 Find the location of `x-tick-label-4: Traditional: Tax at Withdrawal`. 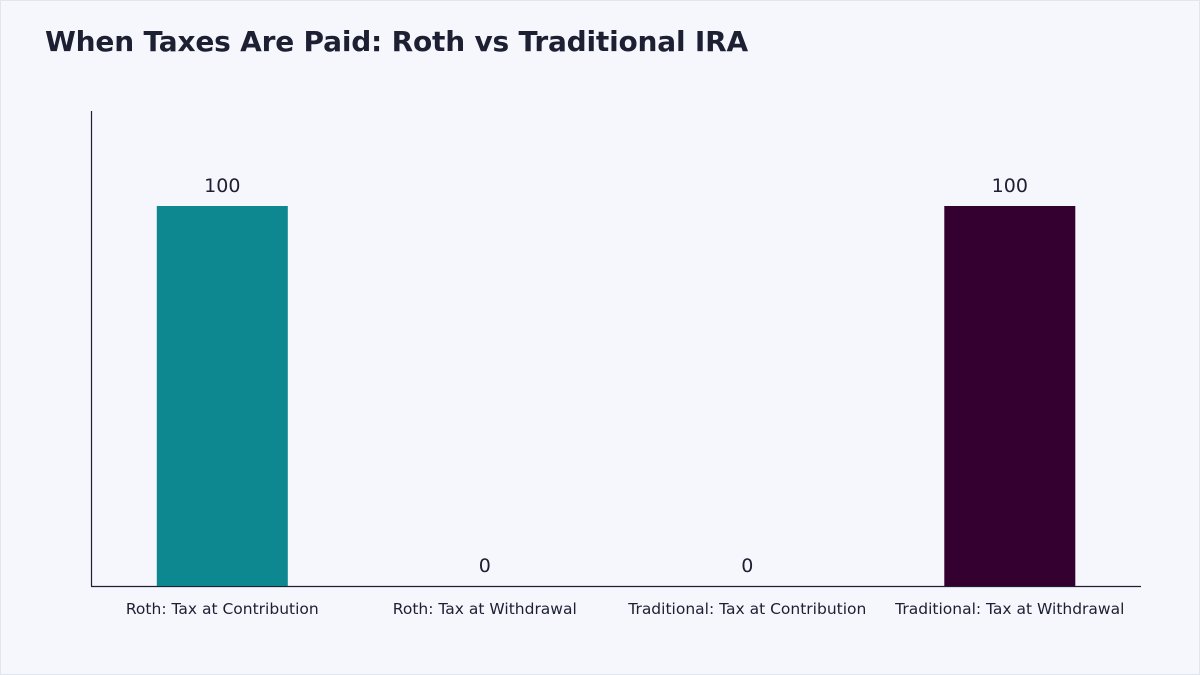

x-tick-label-4: Traditional: Tax at Withdrawal is located at coordinates (1009, 609).